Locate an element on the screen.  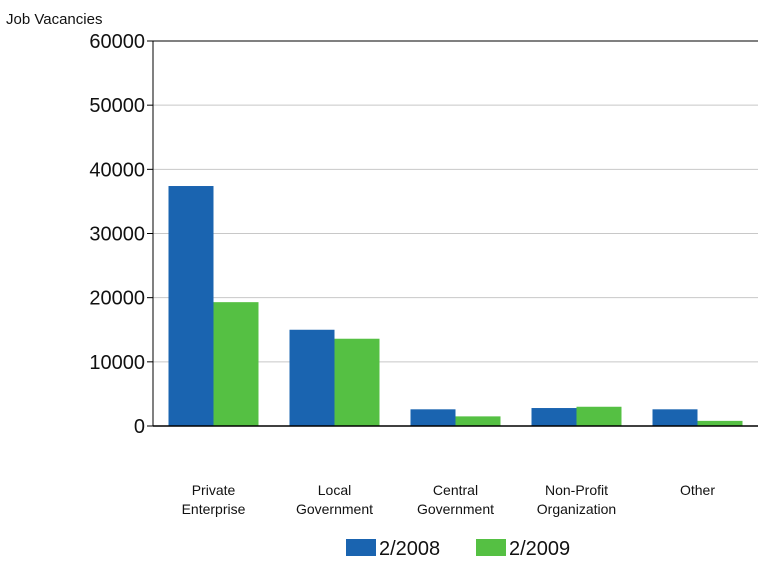
y-tick-label: 30000 is located at coordinates (117, 235).